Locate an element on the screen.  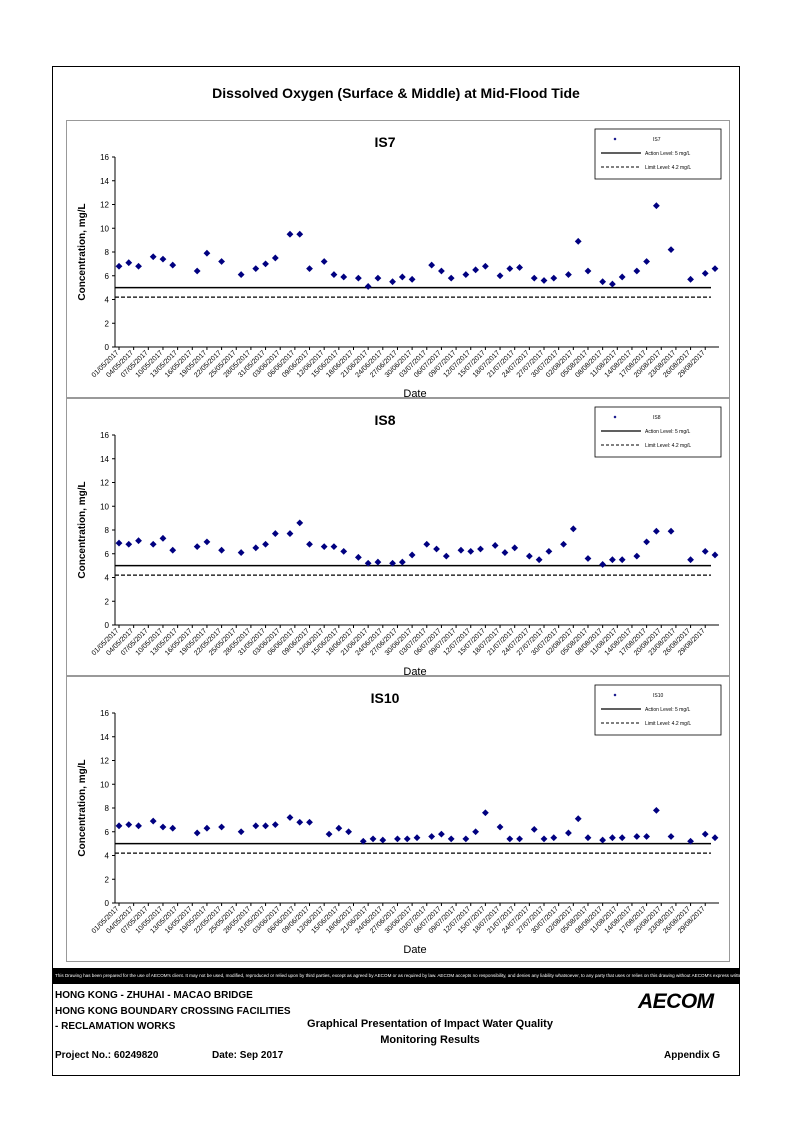
aecom-logo: AECOM is located at coordinates (676, 1001).